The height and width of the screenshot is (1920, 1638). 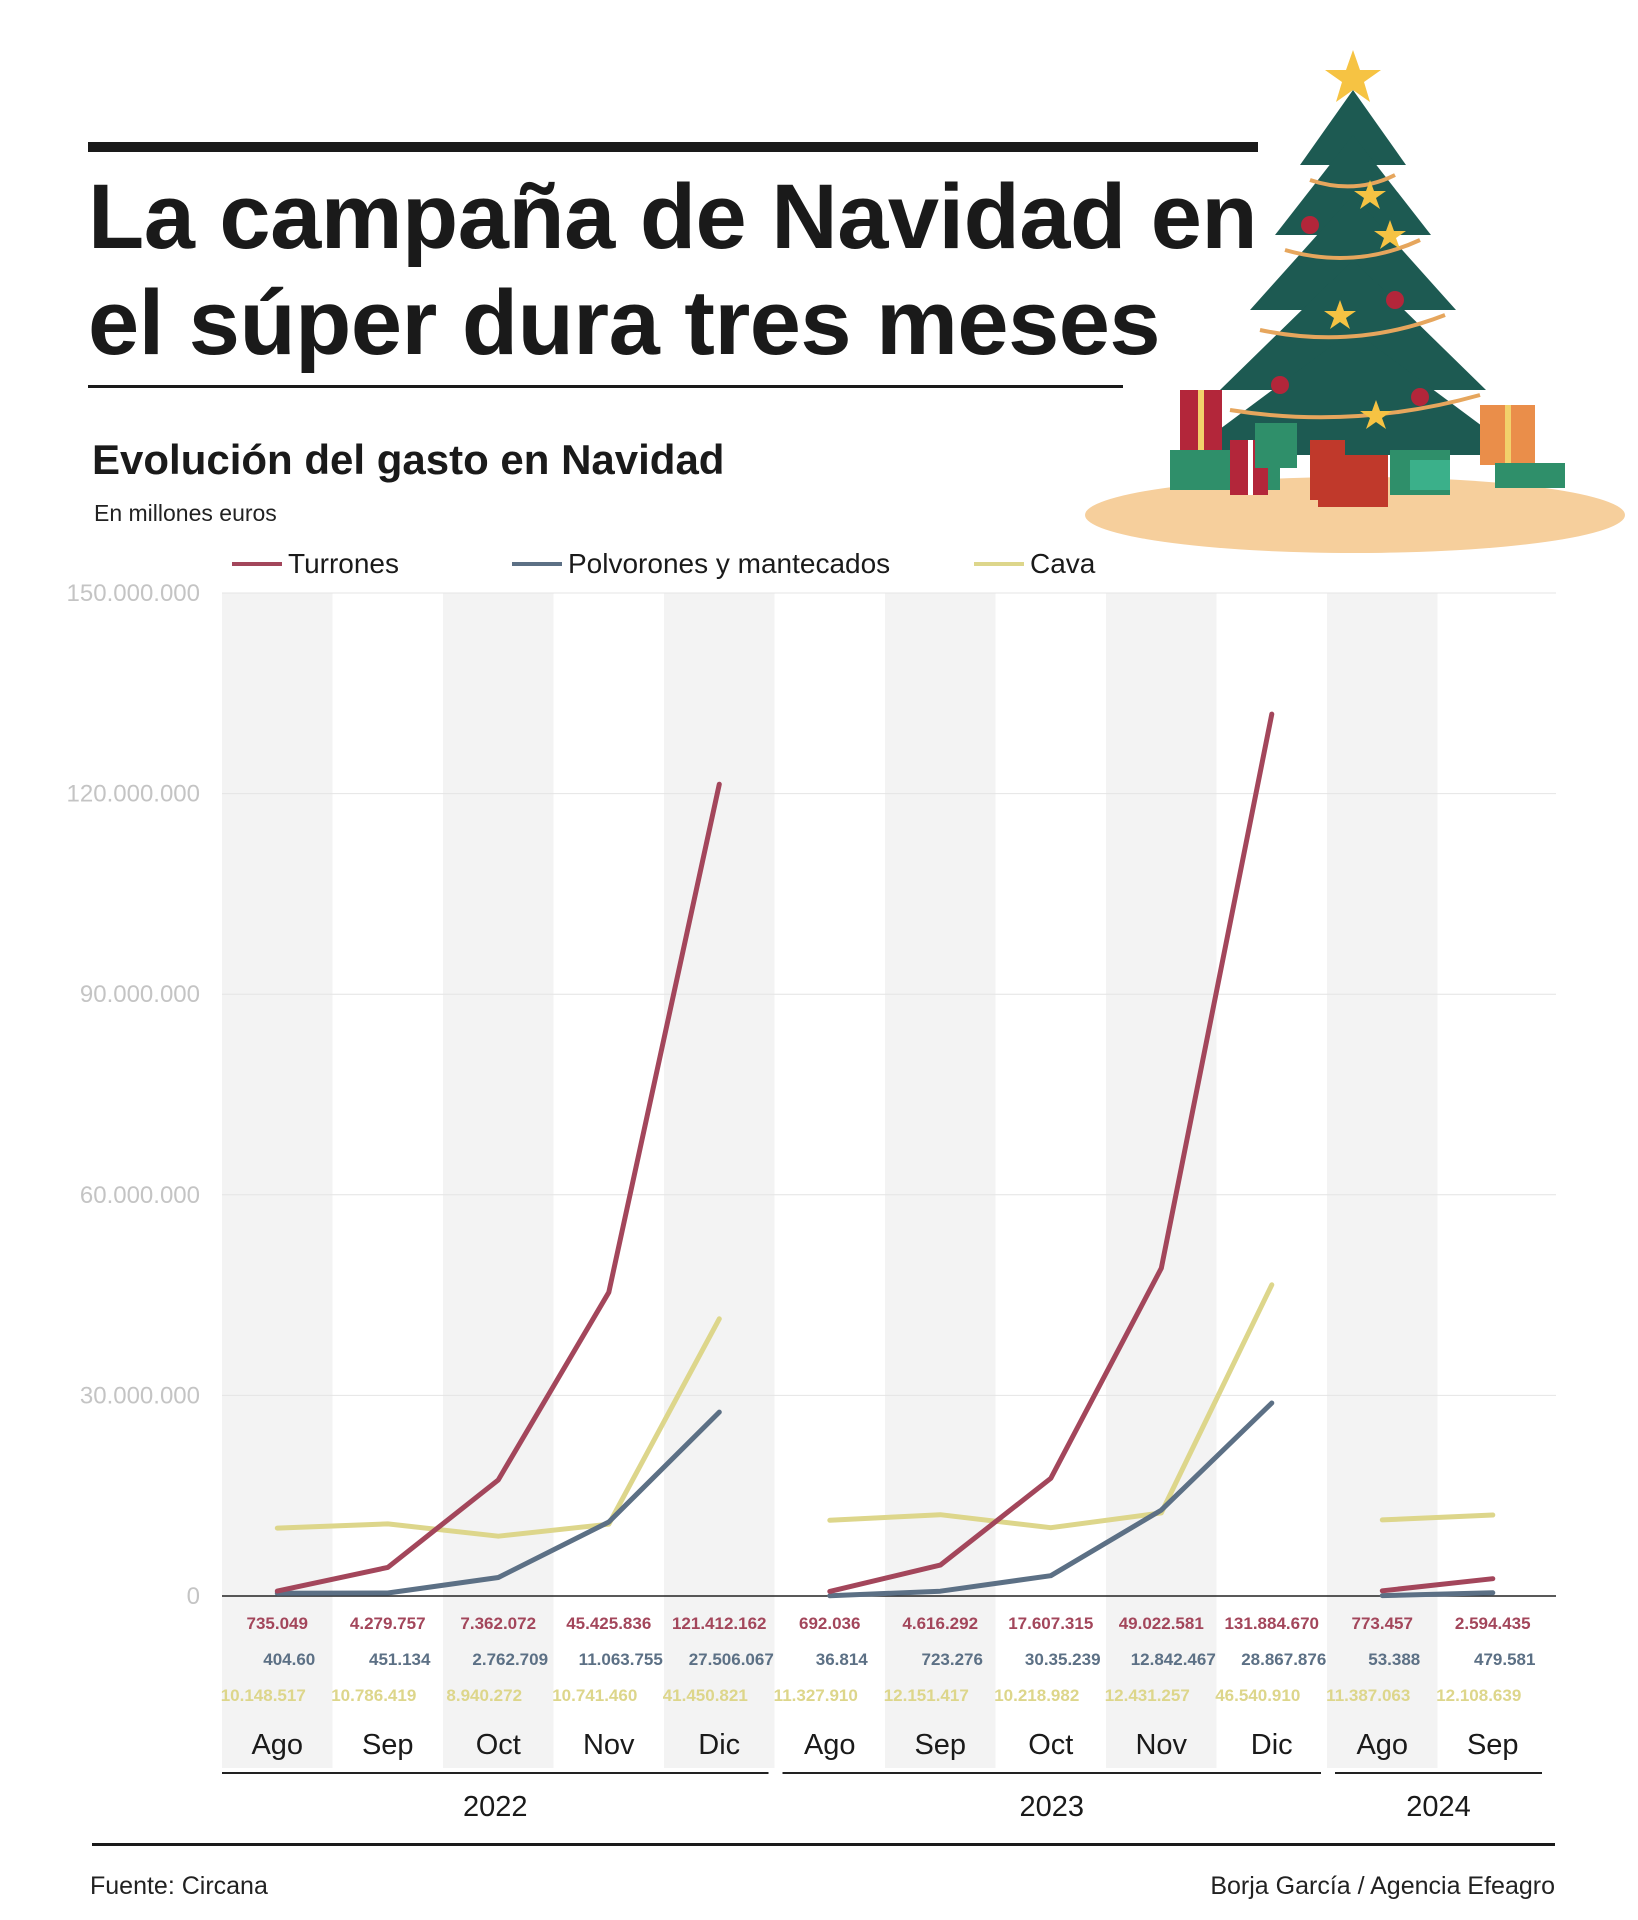 I want to click on footer-rule, so click(x=823, y=1844).